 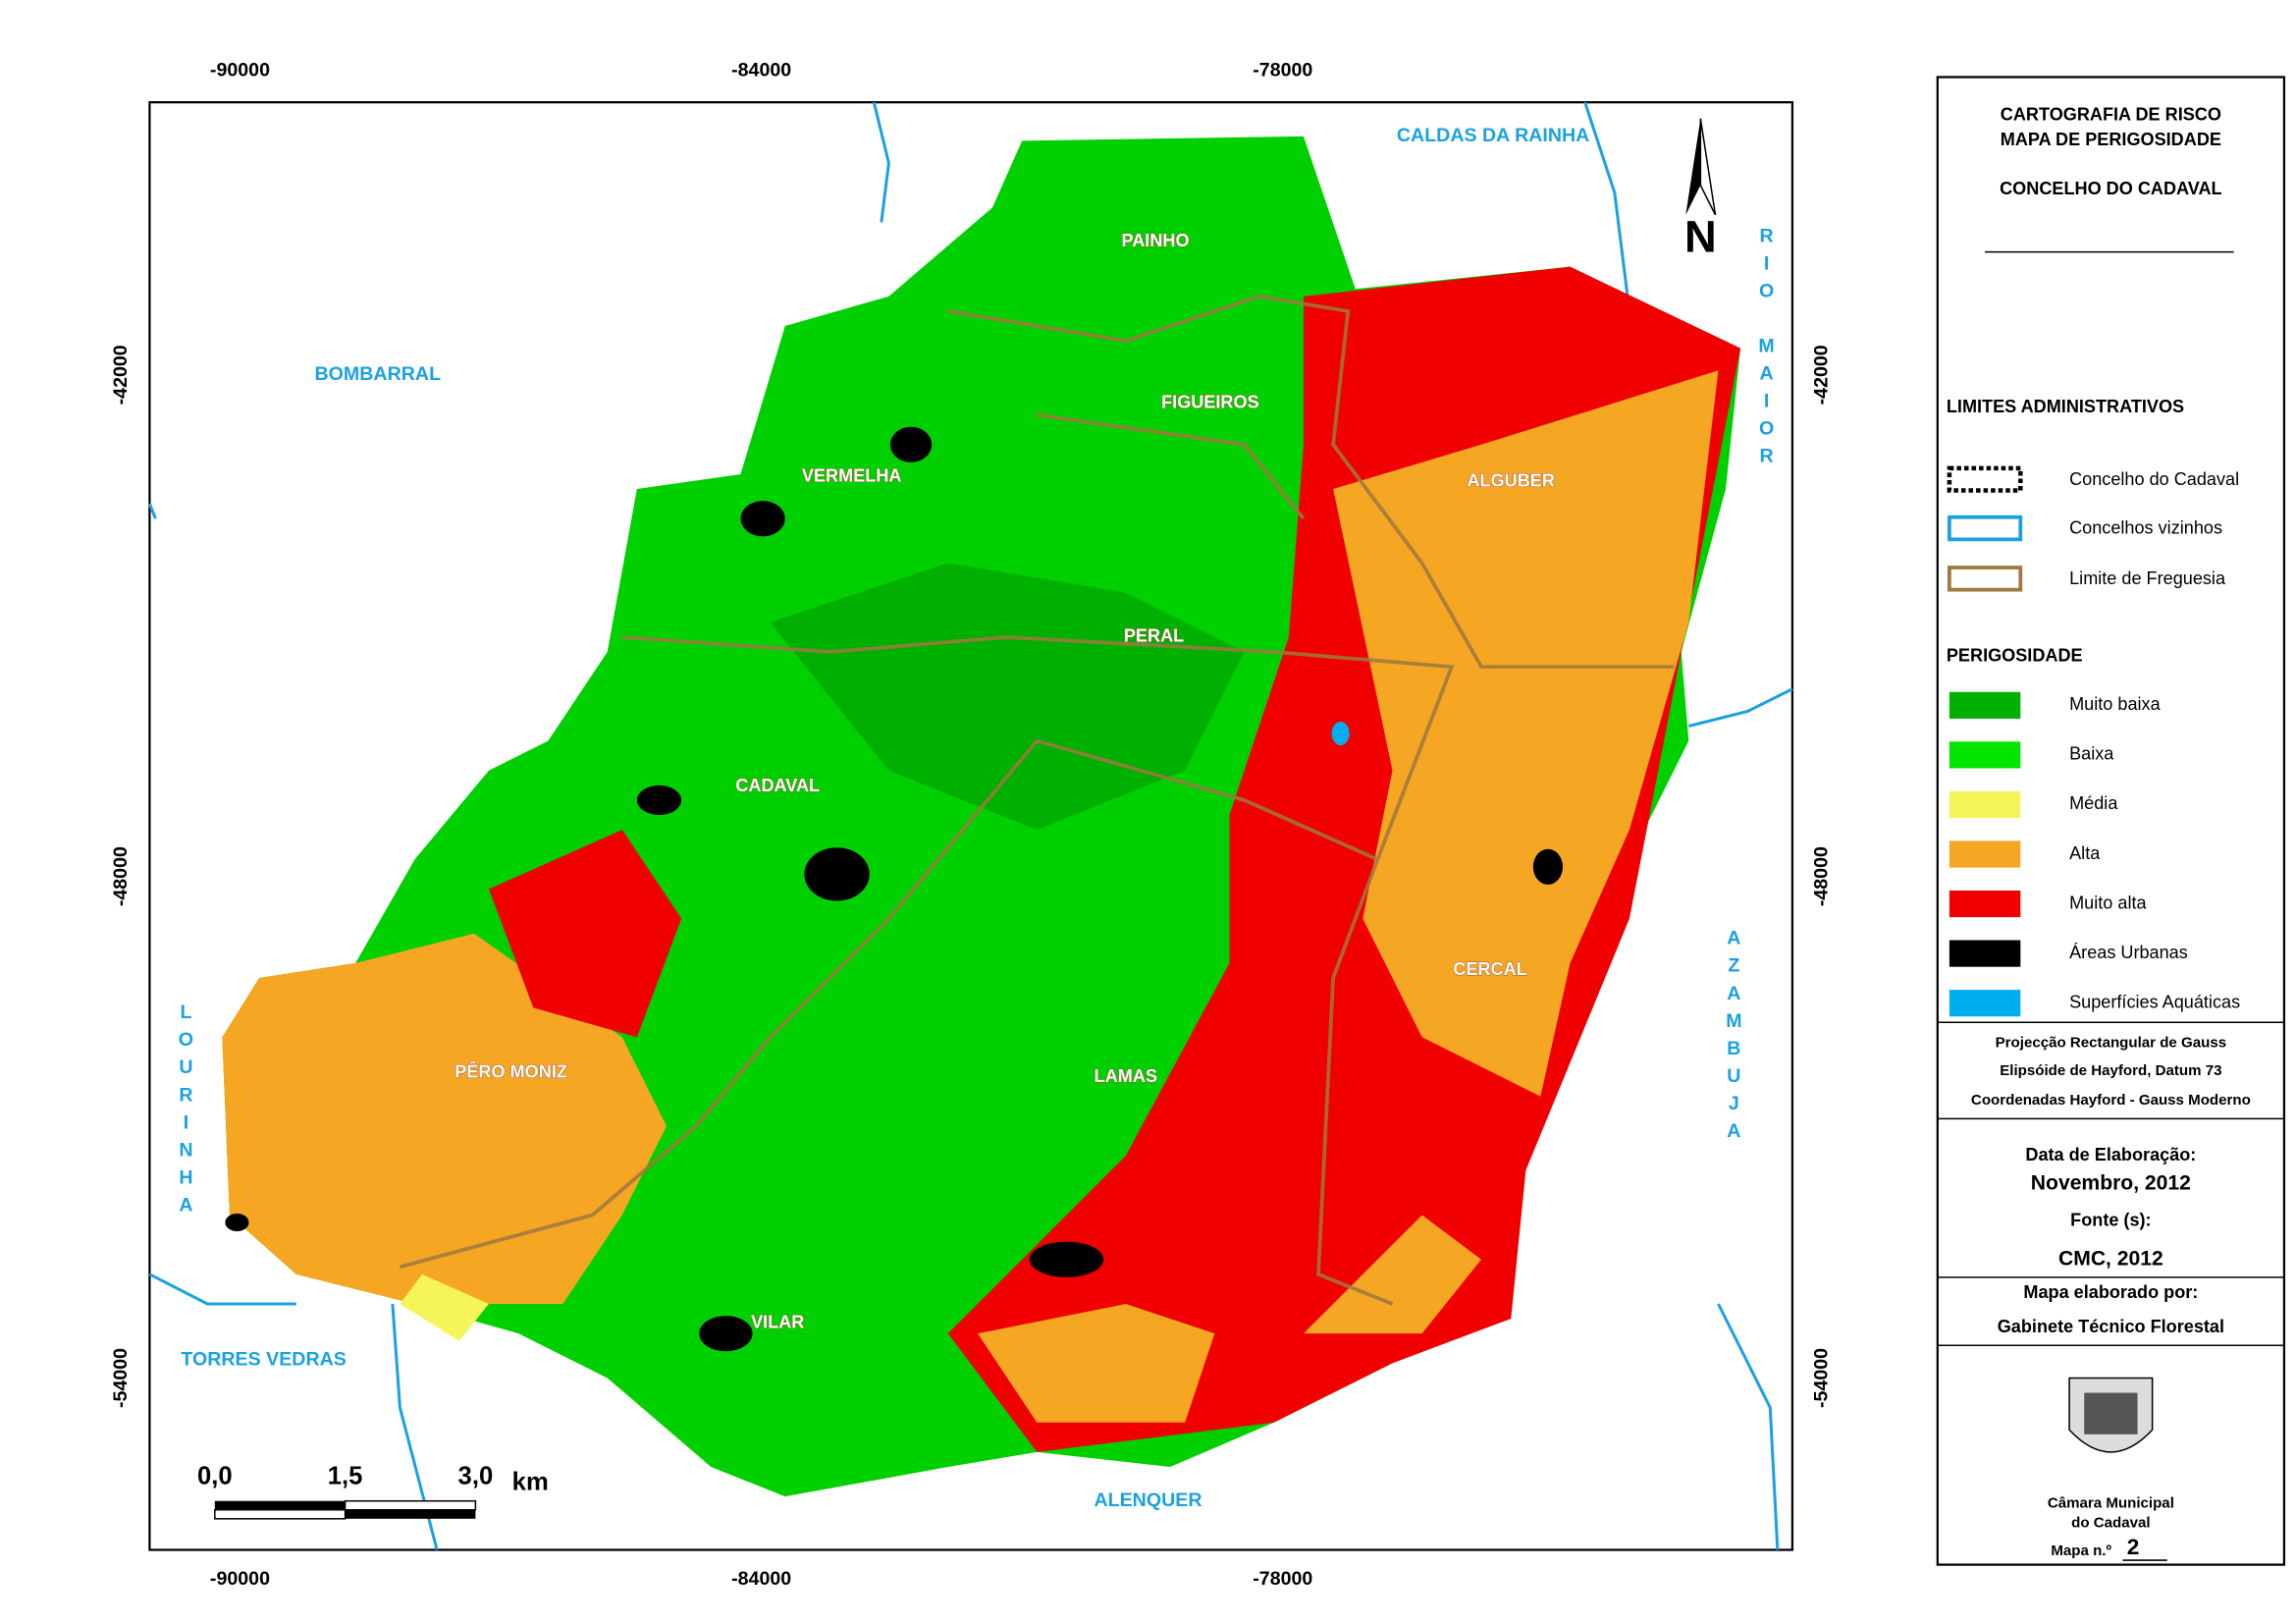 What do you see at coordinates (2015, 655) in the screenshot?
I see `legend-section: PERIGOSIDADE` at bounding box center [2015, 655].